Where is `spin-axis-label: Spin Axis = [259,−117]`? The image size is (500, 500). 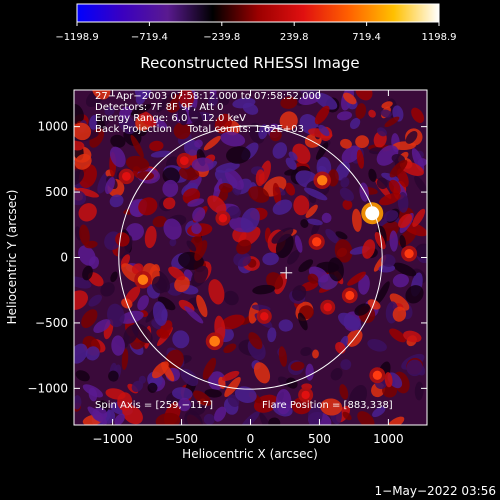 spin-axis-label: Spin Axis = [259,−117] is located at coordinates (154, 405).